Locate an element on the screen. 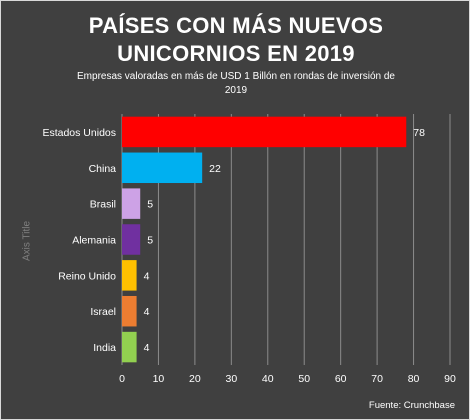 The height and width of the screenshot is (420, 470). x-tick-label-40: 40 is located at coordinates (268, 379).